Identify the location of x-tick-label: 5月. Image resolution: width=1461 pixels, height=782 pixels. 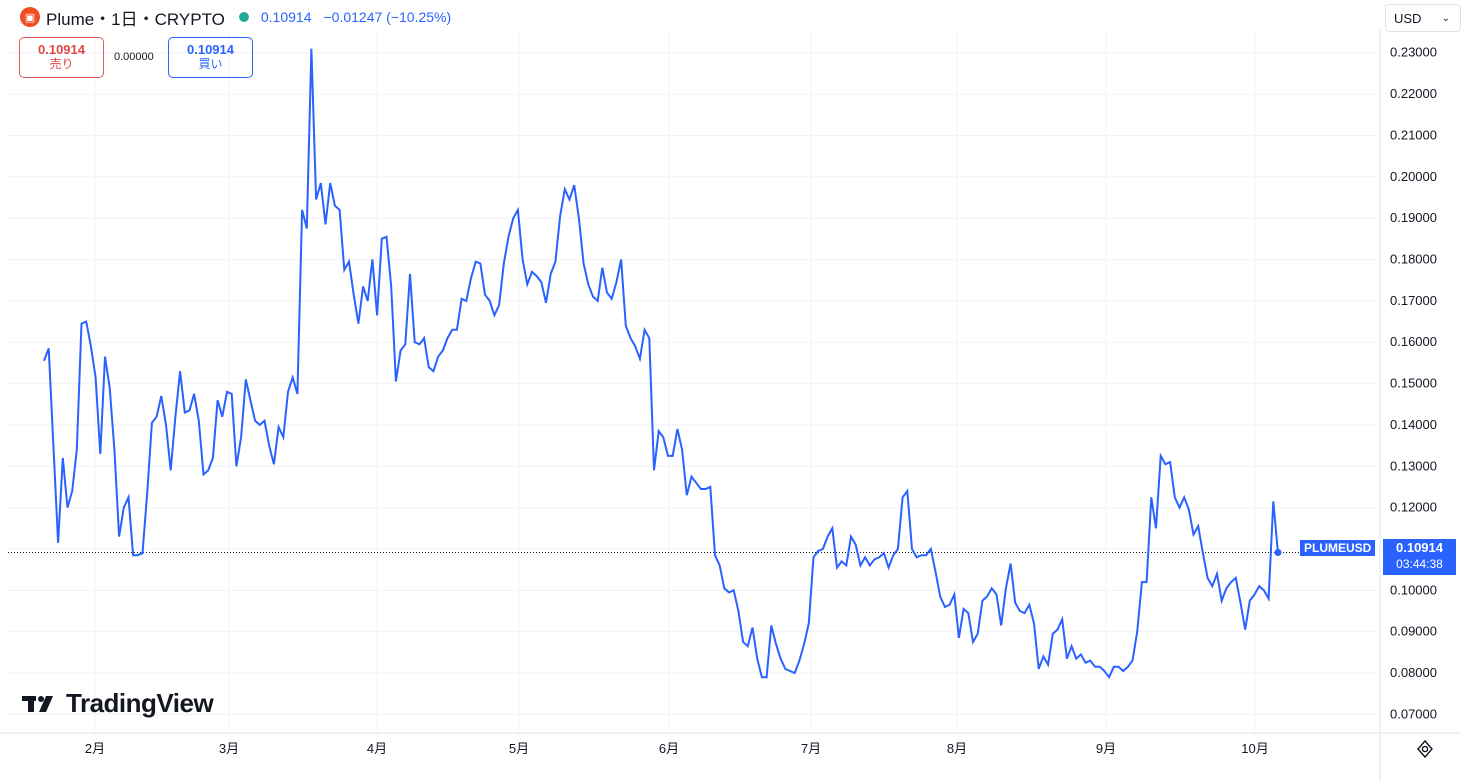
(519, 748).